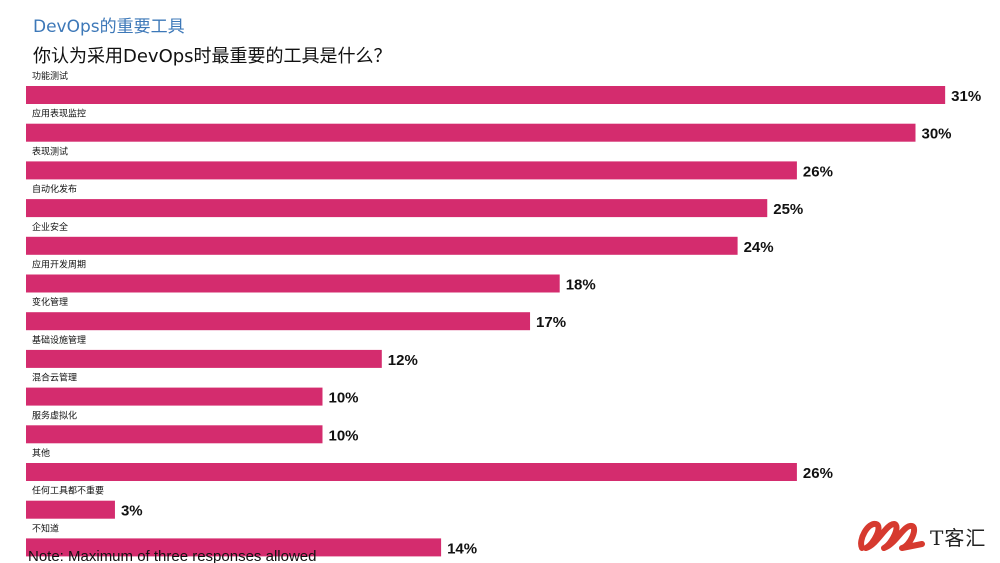 The image size is (1000, 563). What do you see at coordinates (50, 76) in the screenshot?
I see `category-label: 功能测试` at bounding box center [50, 76].